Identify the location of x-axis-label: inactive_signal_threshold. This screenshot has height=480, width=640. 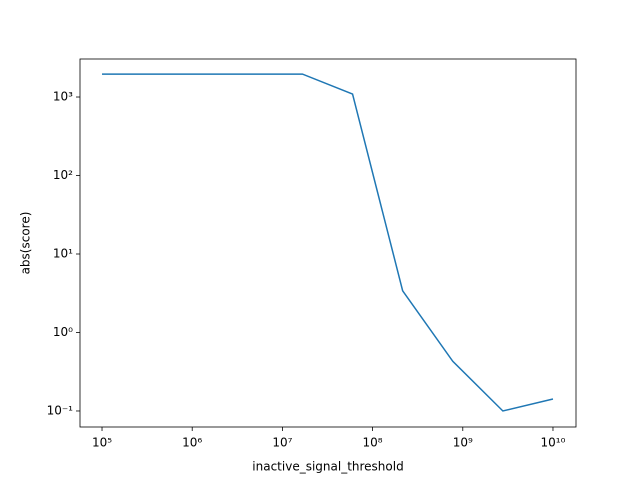
(327, 467).